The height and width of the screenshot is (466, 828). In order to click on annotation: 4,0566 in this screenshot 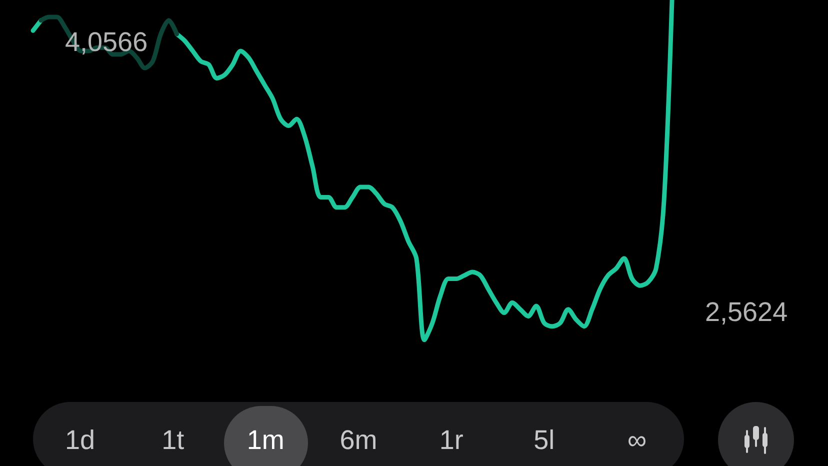, I will do `click(106, 42)`.